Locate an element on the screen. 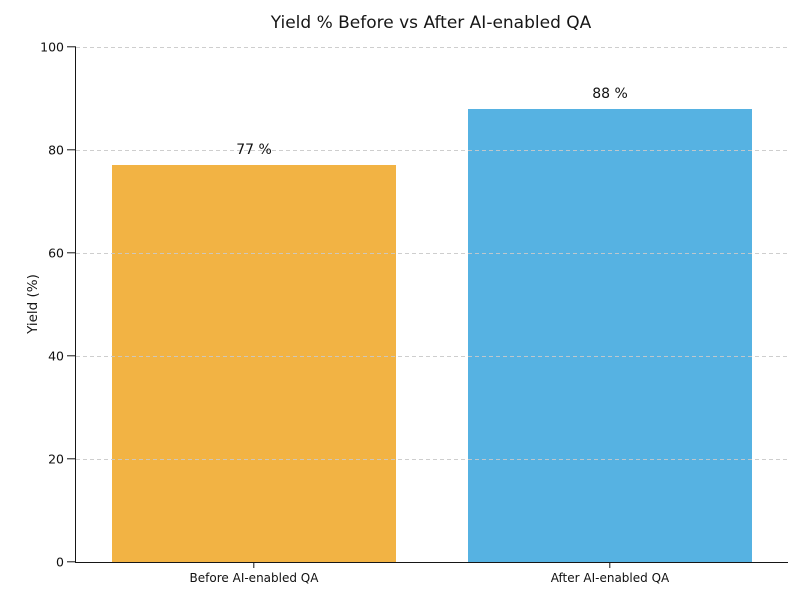  y-tick-label: 60 is located at coordinates (56, 253).